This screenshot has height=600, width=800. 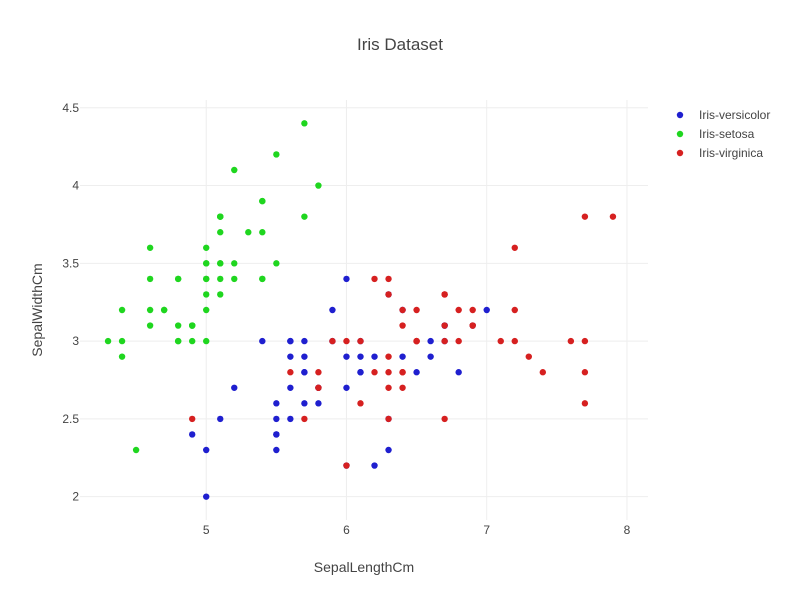 What do you see at coordinates (364, 567) in the screenshot?
I see `x-axis-title: SepalLengthCm` at bounding box center [364, 567].